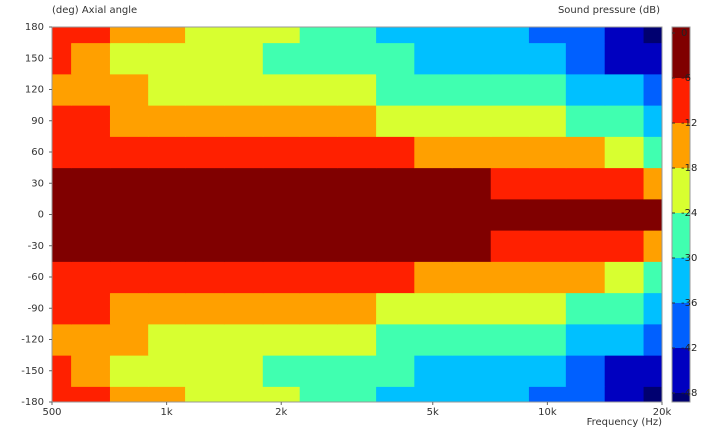  Describe the element at coordinates (34, 90) in the screenshot. I see `y-tick-label: 120` at that location.